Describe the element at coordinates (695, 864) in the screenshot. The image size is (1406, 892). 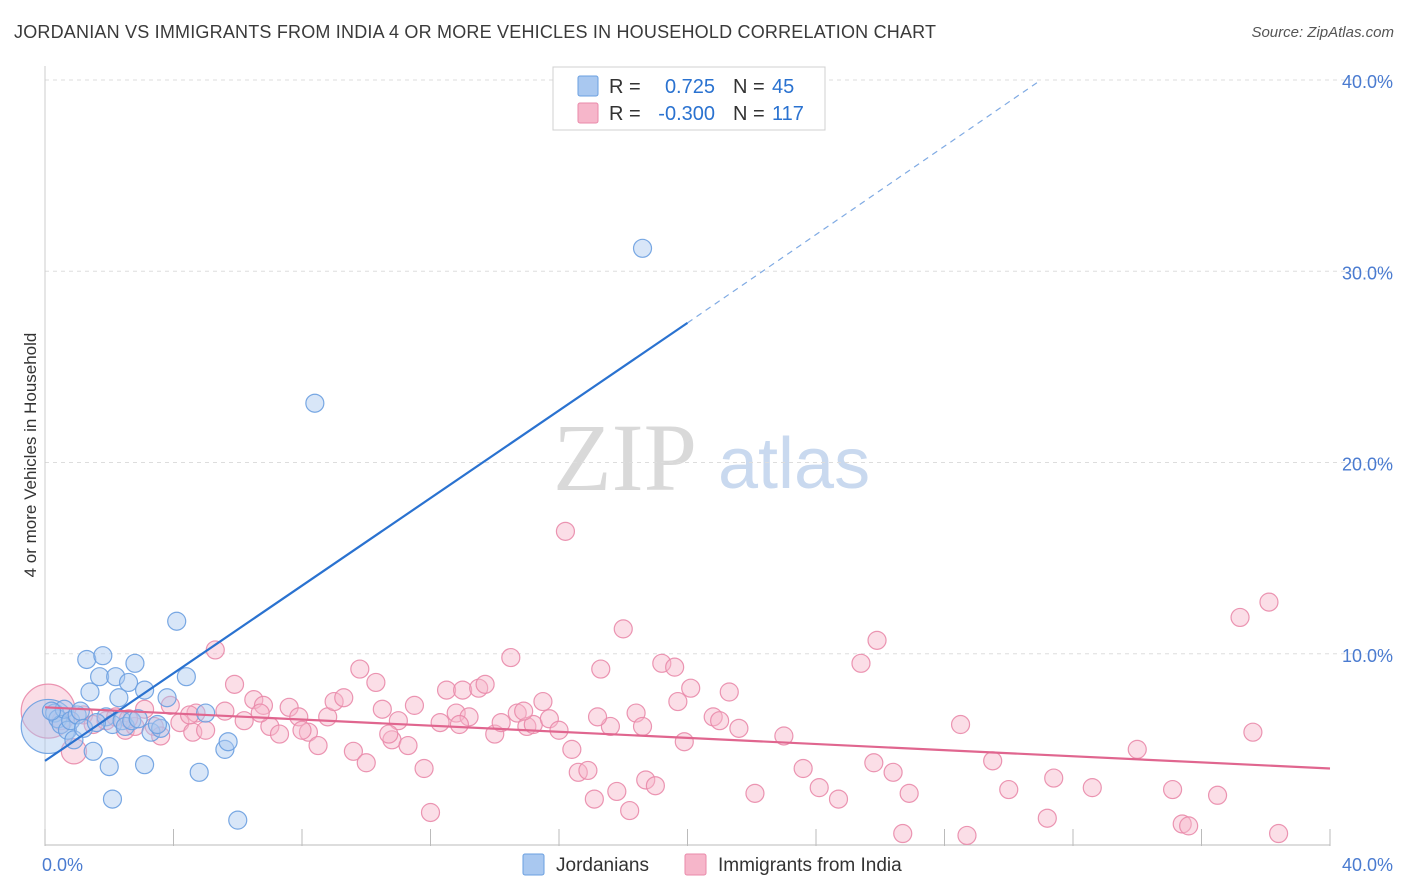
I see `bottom-legend-swatch-india` at that location.